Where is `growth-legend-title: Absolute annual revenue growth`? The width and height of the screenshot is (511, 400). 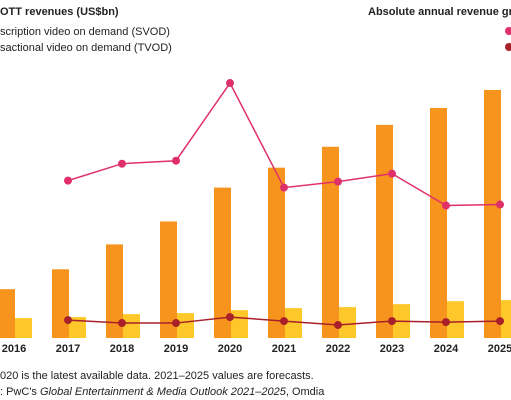 growth-legend-title: Absolute annual revenue growth is located at coordinates (439, 12).